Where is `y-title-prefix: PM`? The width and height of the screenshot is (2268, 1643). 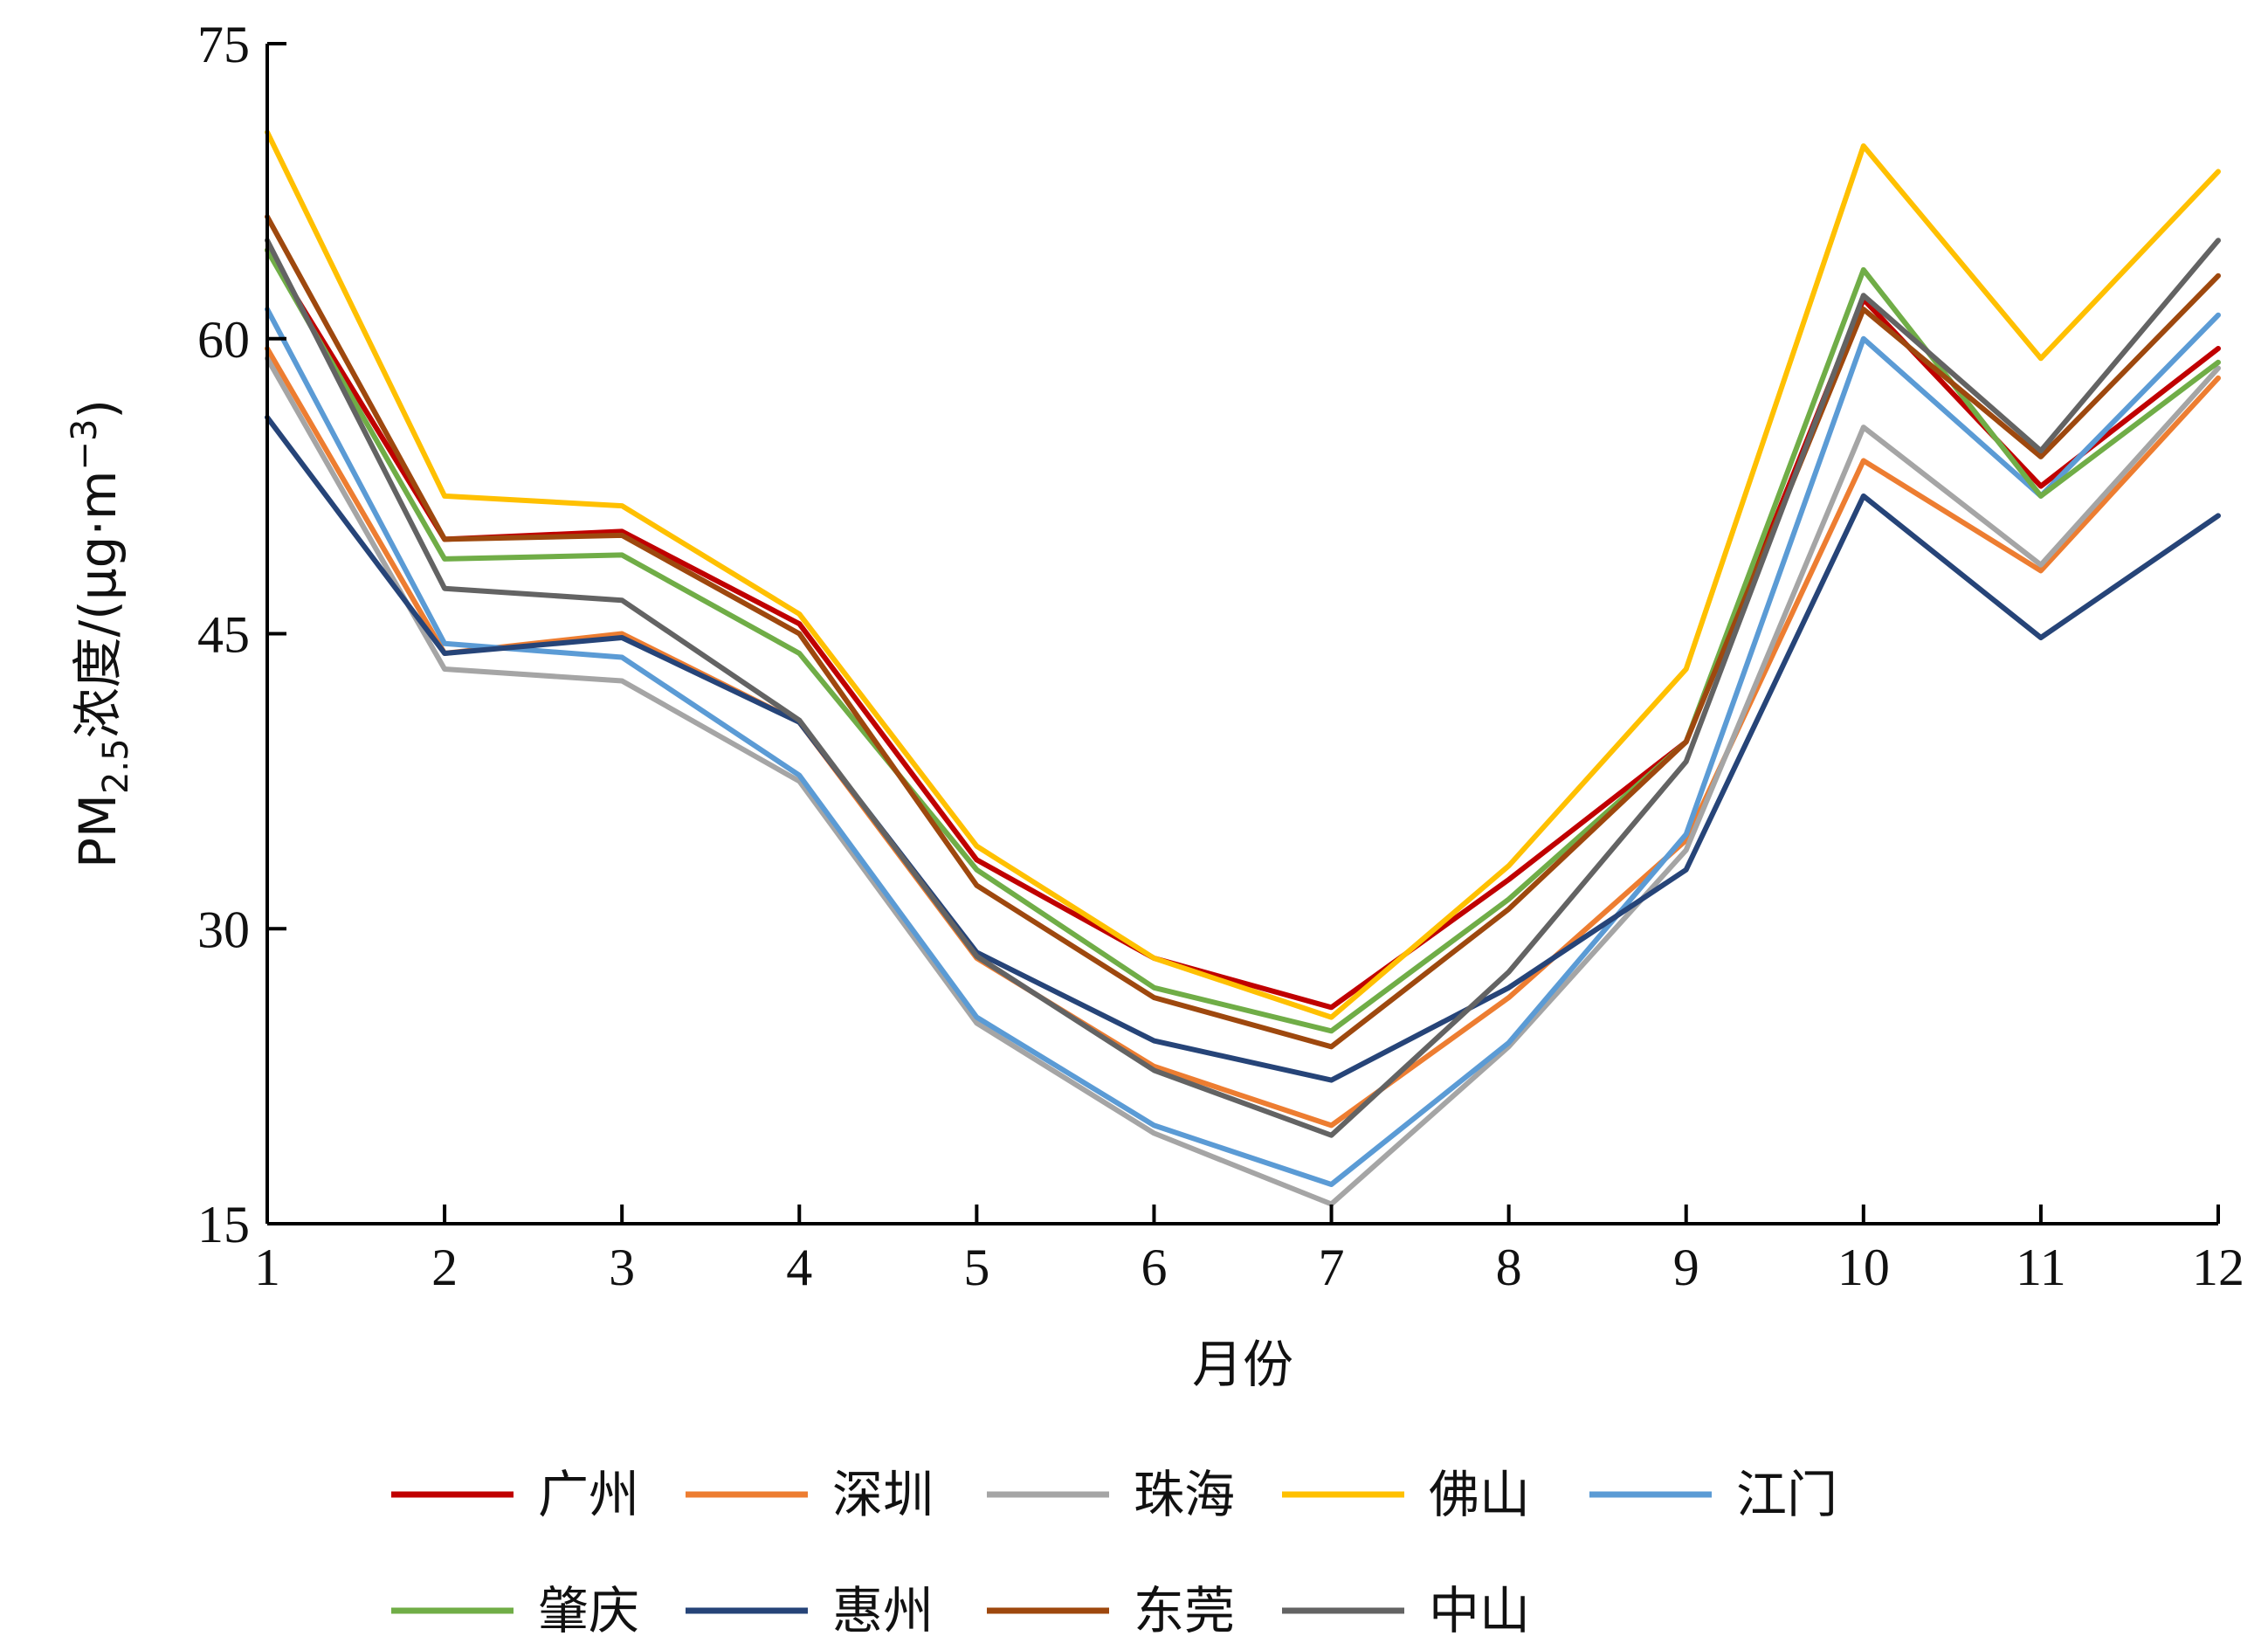 y-title-prefix: PM is located at coordinates (98, 831).